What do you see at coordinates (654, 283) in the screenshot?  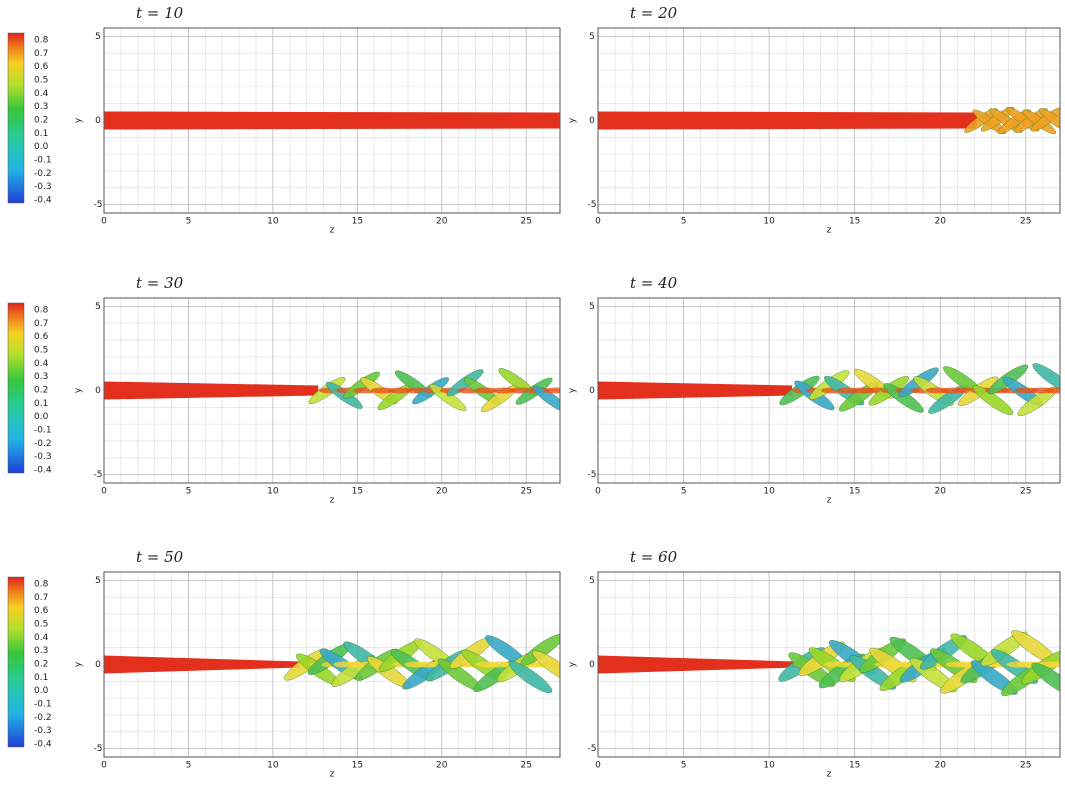 I see `panel-title: t = 40` at bounding box center [654, 283].